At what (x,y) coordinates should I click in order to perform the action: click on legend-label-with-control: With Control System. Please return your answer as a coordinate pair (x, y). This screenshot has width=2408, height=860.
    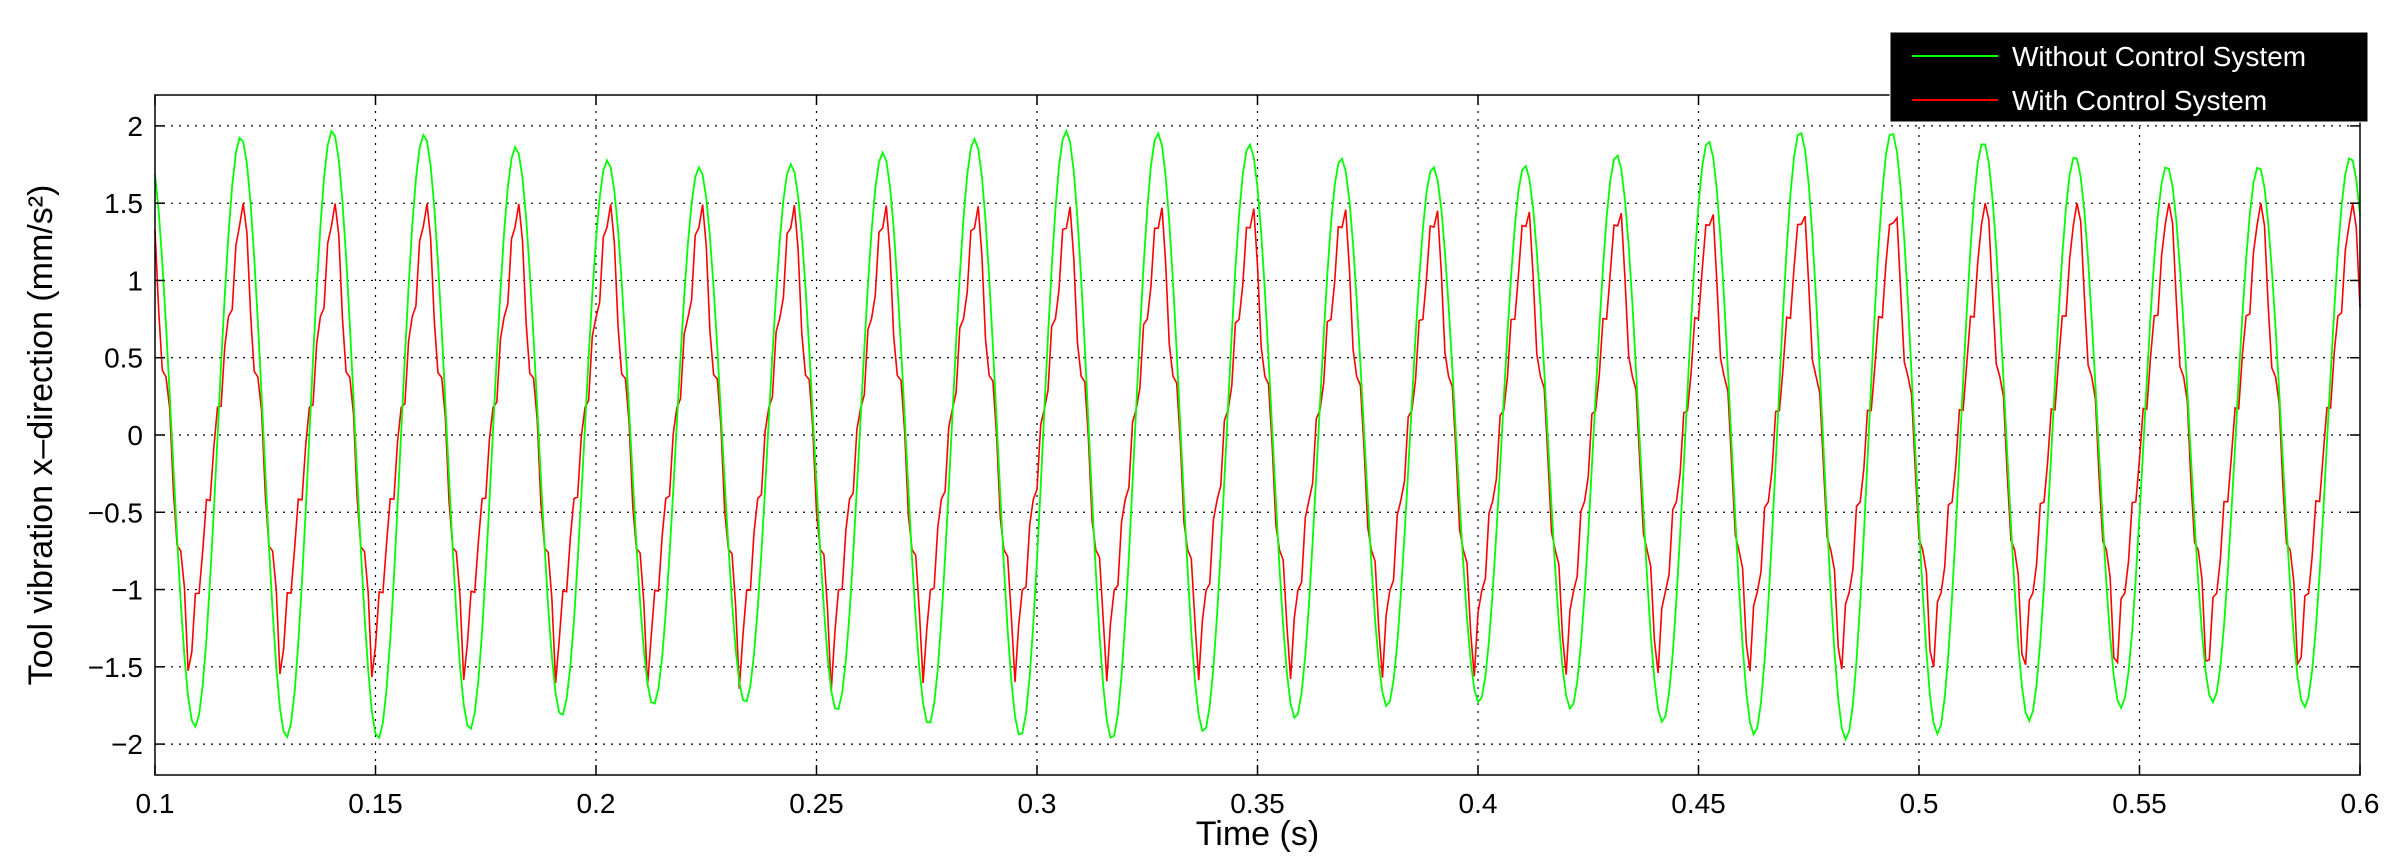
    Looking at the image, I should click on (2139, 100).